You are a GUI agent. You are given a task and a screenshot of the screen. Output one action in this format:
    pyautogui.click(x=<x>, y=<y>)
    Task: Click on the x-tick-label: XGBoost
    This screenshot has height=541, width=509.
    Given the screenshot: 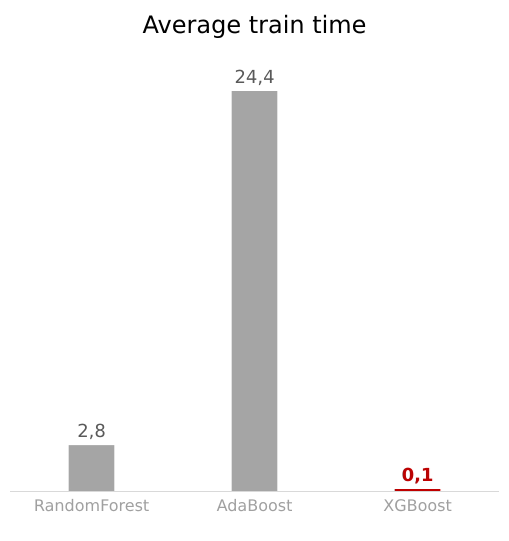 What is the action you would take?
    pyautogui.click(x=417, y=506)
    